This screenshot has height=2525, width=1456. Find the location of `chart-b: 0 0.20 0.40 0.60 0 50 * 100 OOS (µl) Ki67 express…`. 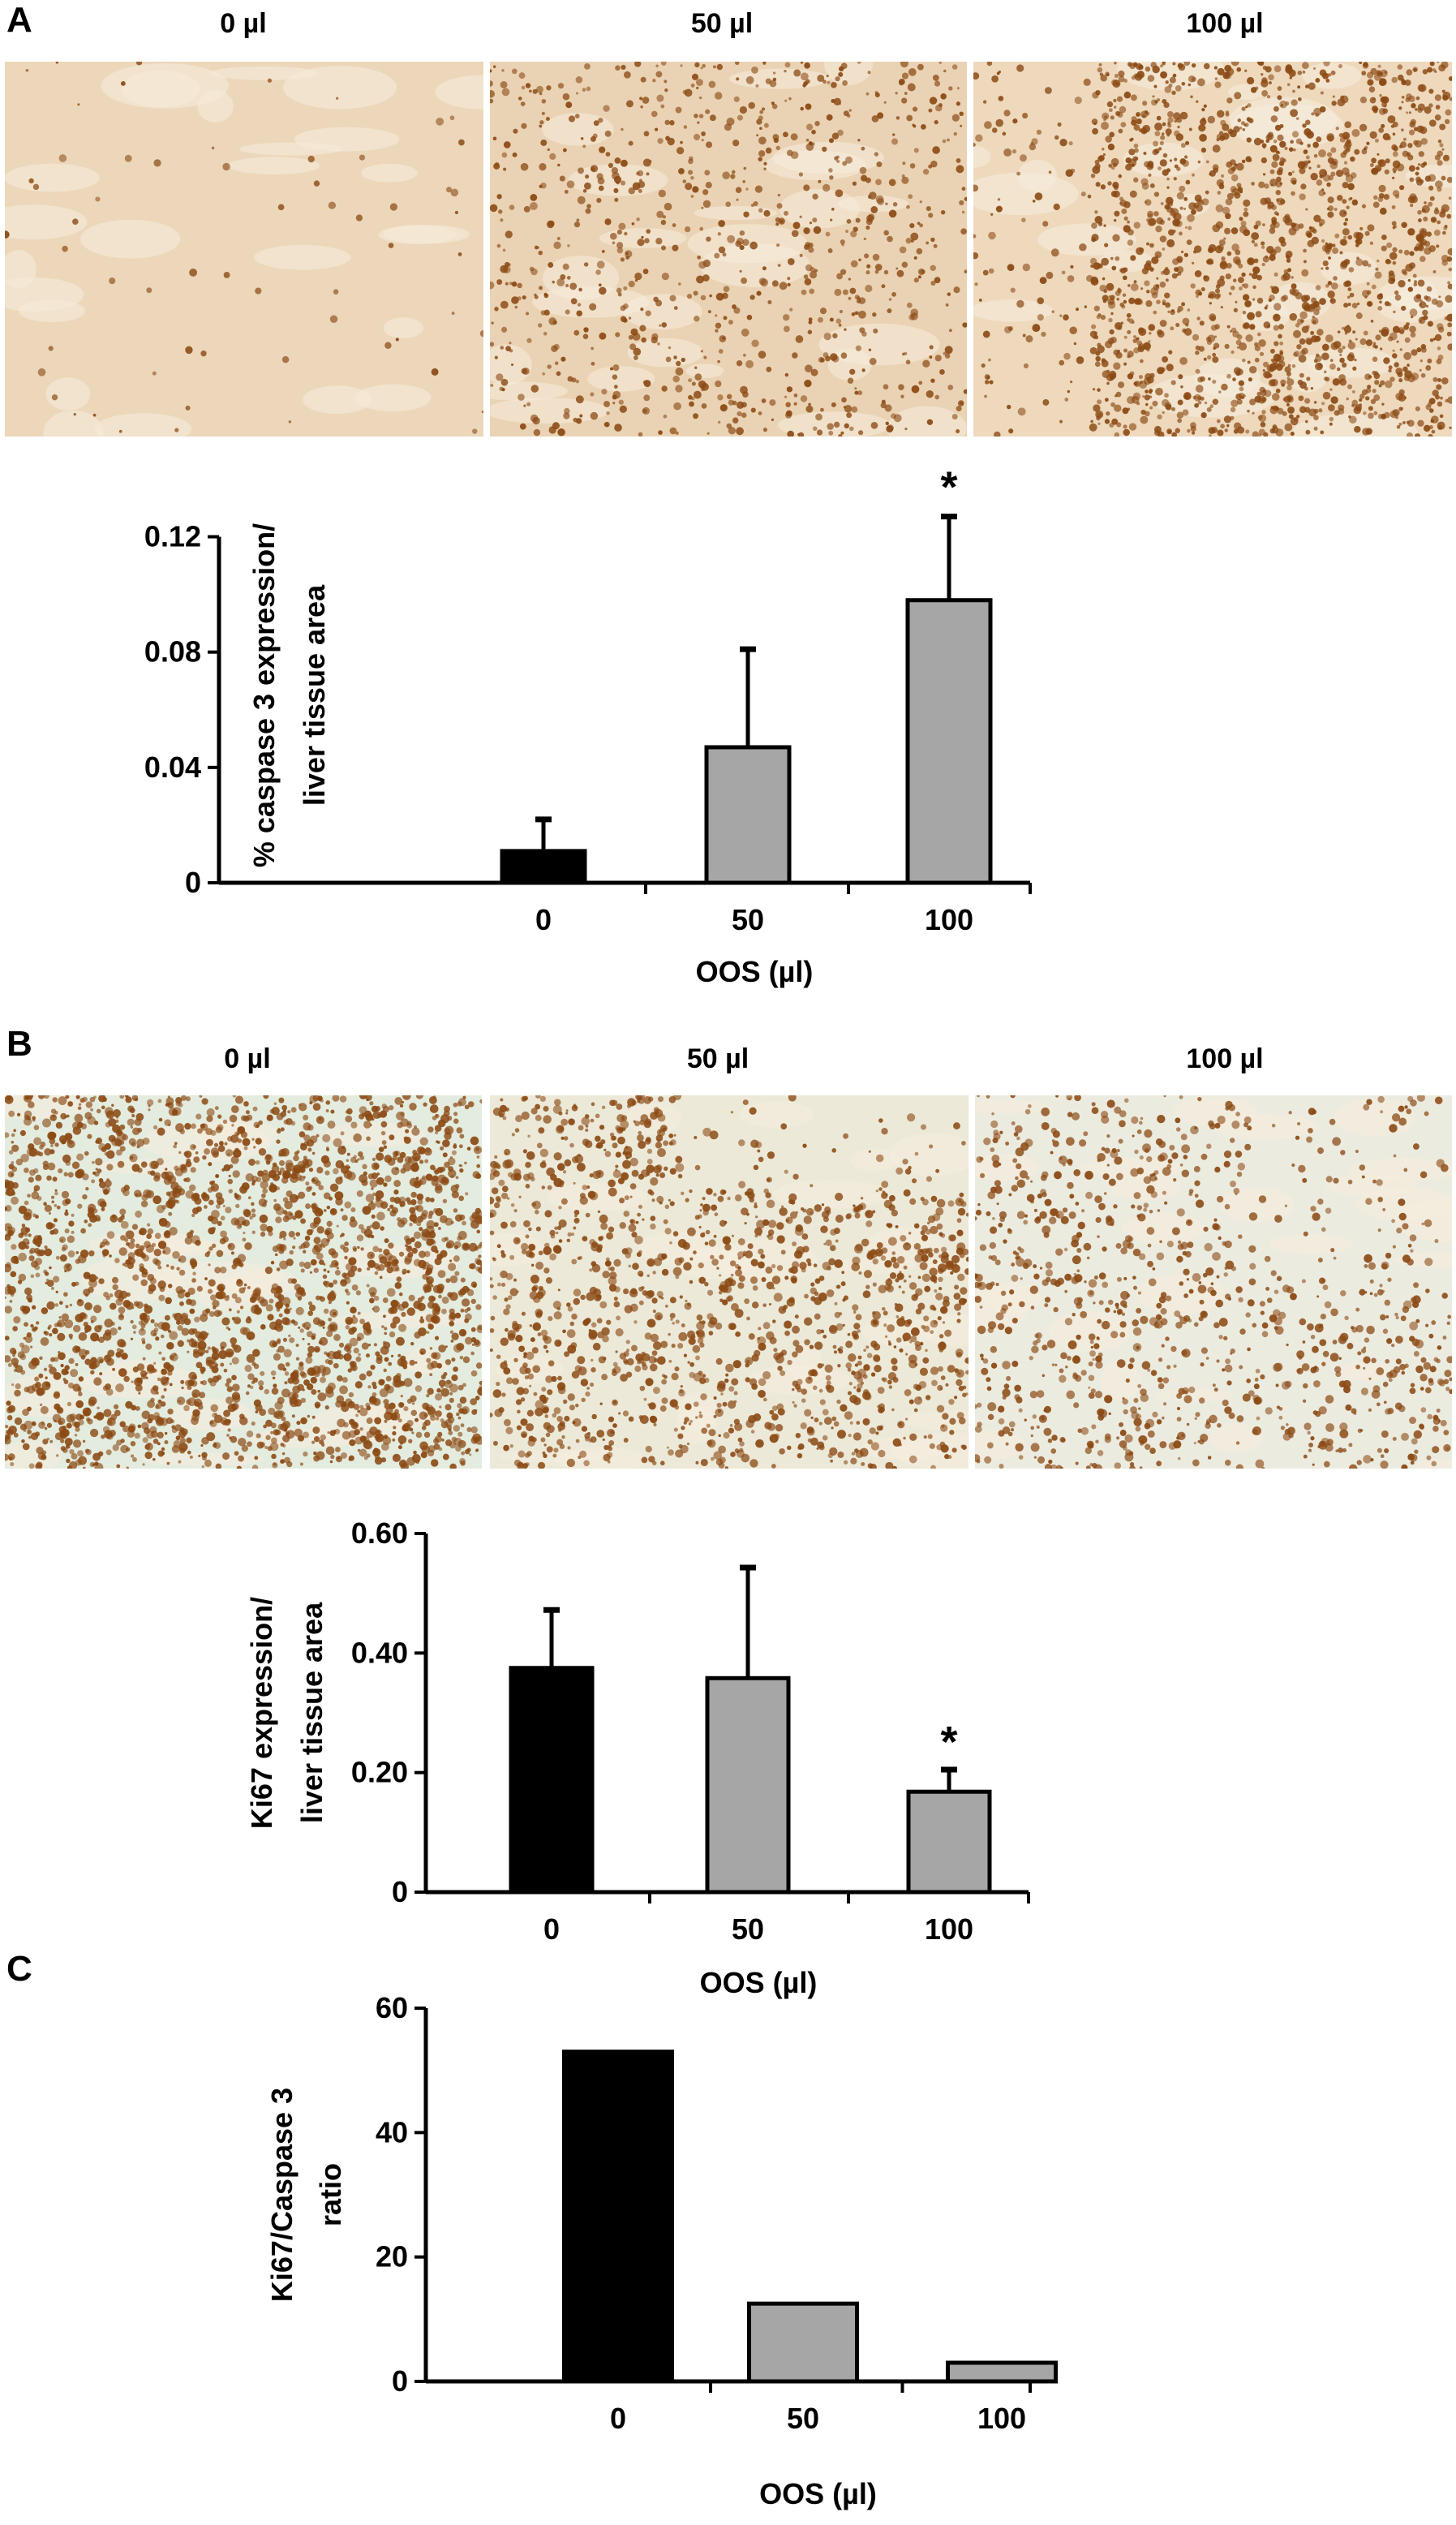

chart-b: 0 0.20 0.40 0.60 0 50 * 100 OOS (µl) Ki67 express… is located at coordinates (637, 1757).